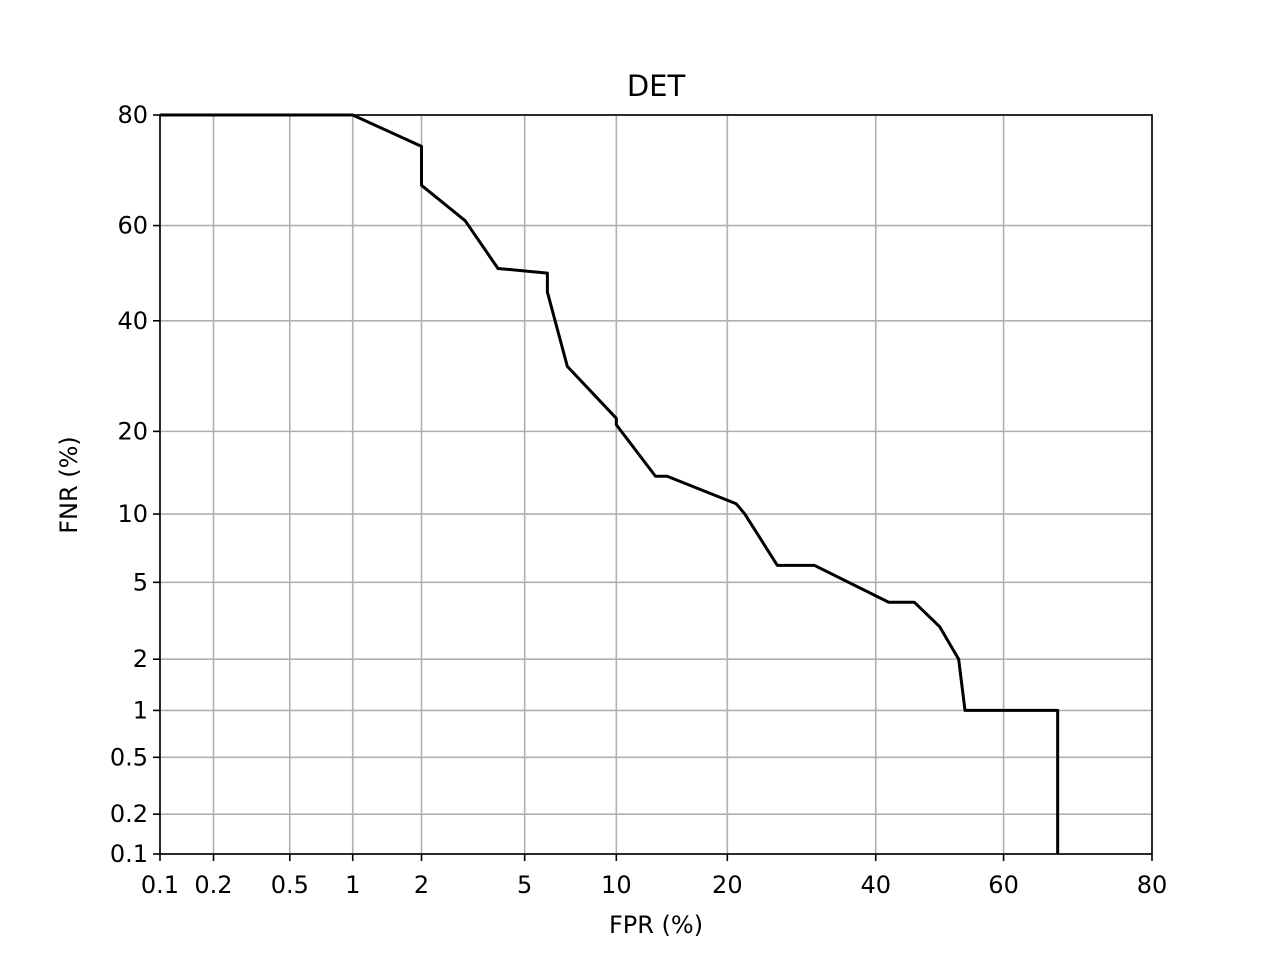 The height and width of the screenshot is (960, 1280). I want to click on x-tick-label: 80, so click(1152, 885).